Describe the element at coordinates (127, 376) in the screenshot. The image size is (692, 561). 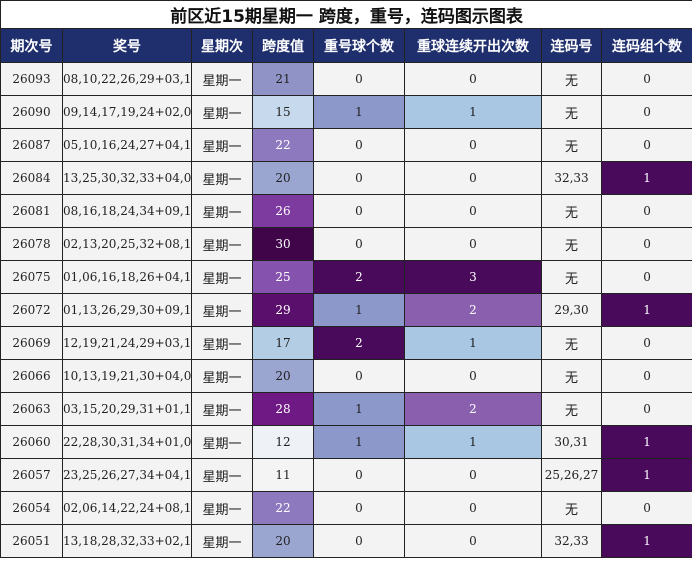
I see `numbers-cell: 10,13,19,21,30+04,05` at that location.